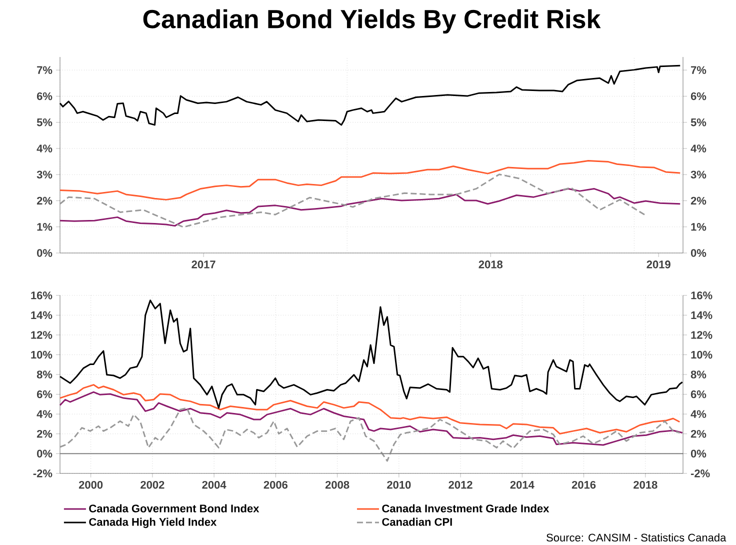  I want to click on x-tick-label: 2016, so click(584, 485).